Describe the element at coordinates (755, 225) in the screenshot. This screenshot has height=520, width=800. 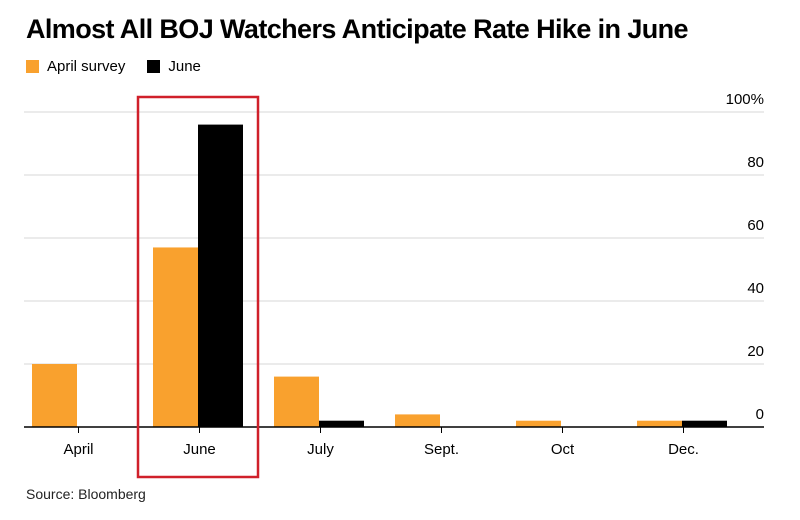
I see `y-tick-label-60: 60` at that location.